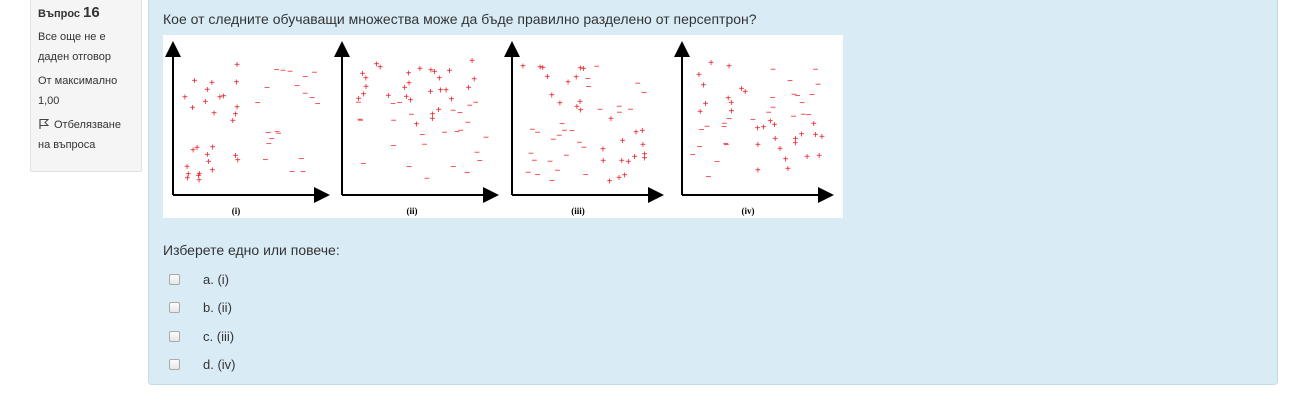 This screenshot has height=416, width=1300. What do you see at coordinates (202, 308) in the screenshot?
I see `answer-option-b: b. (ii)` at bounding box center [202, 308].